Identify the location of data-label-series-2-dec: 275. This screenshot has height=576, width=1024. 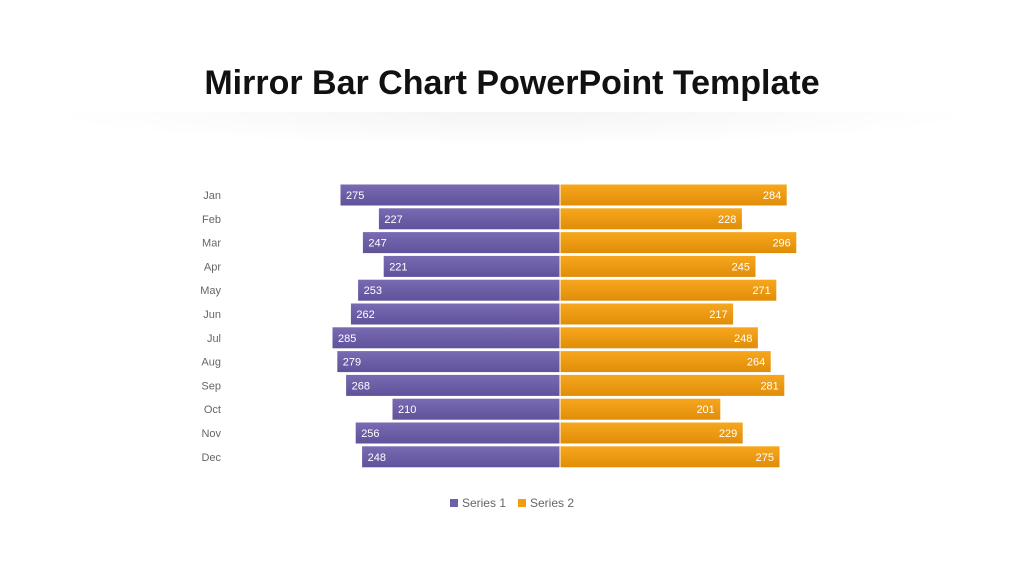
(765, 458).